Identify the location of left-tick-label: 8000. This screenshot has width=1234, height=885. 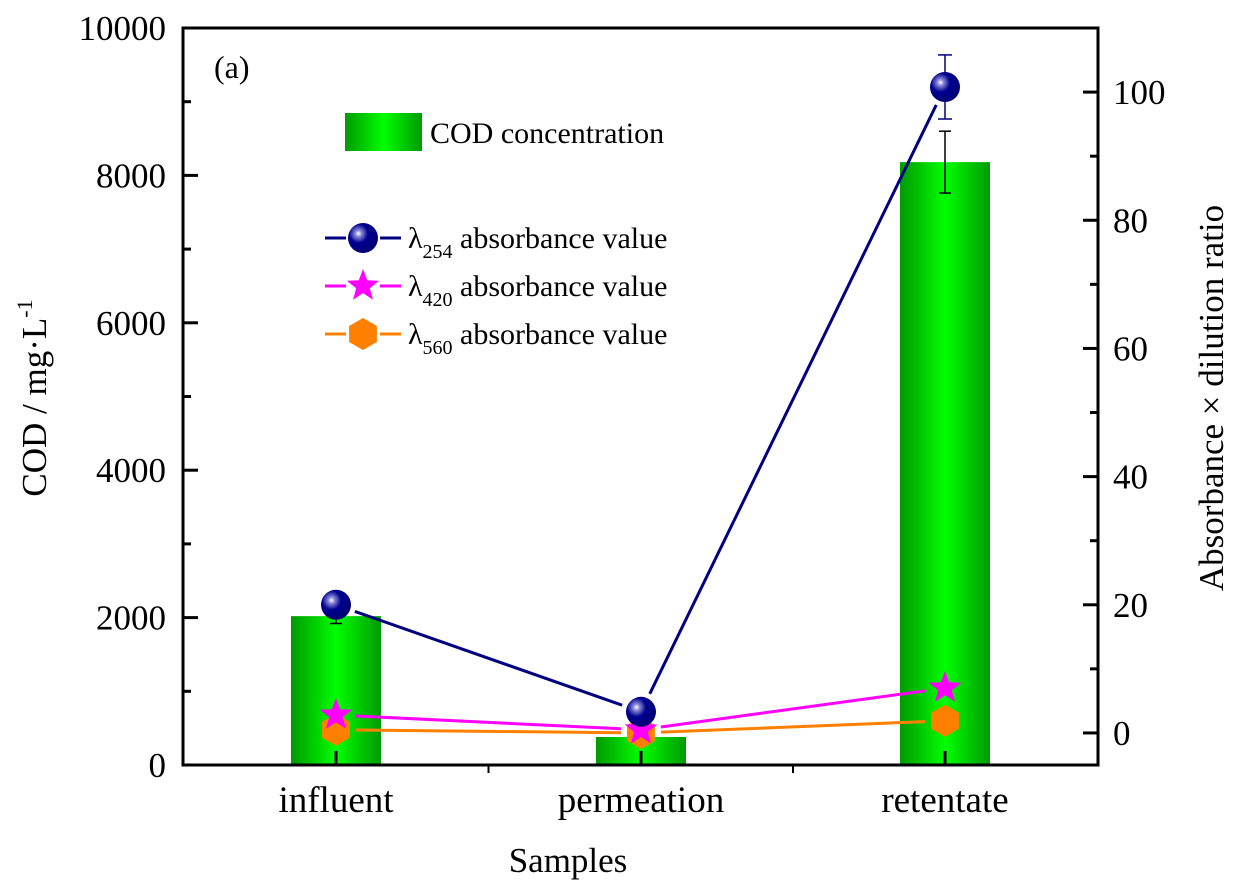
(131, 175).